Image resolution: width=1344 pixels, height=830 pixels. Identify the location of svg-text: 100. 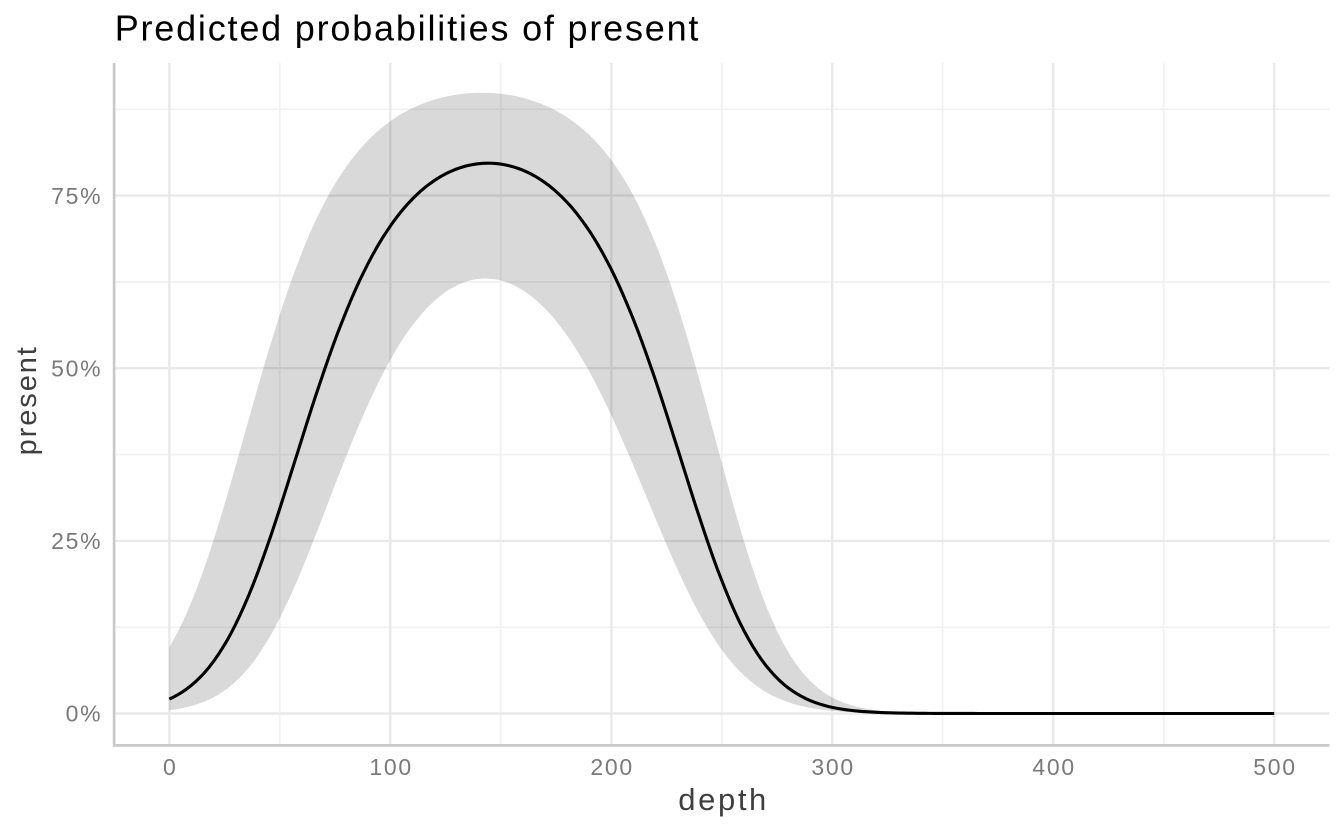
(390, 767).